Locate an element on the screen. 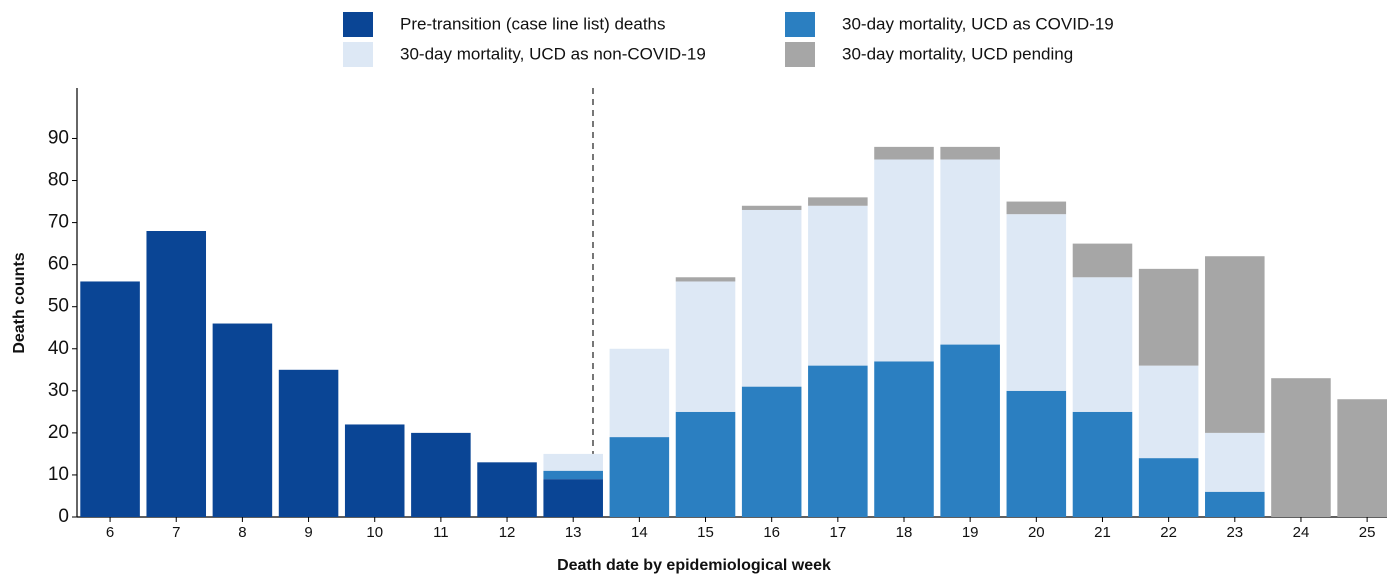 The height and width of the screenshot is (577, 1387). x-tick-label: 13 is located at coordinates (573, 532).